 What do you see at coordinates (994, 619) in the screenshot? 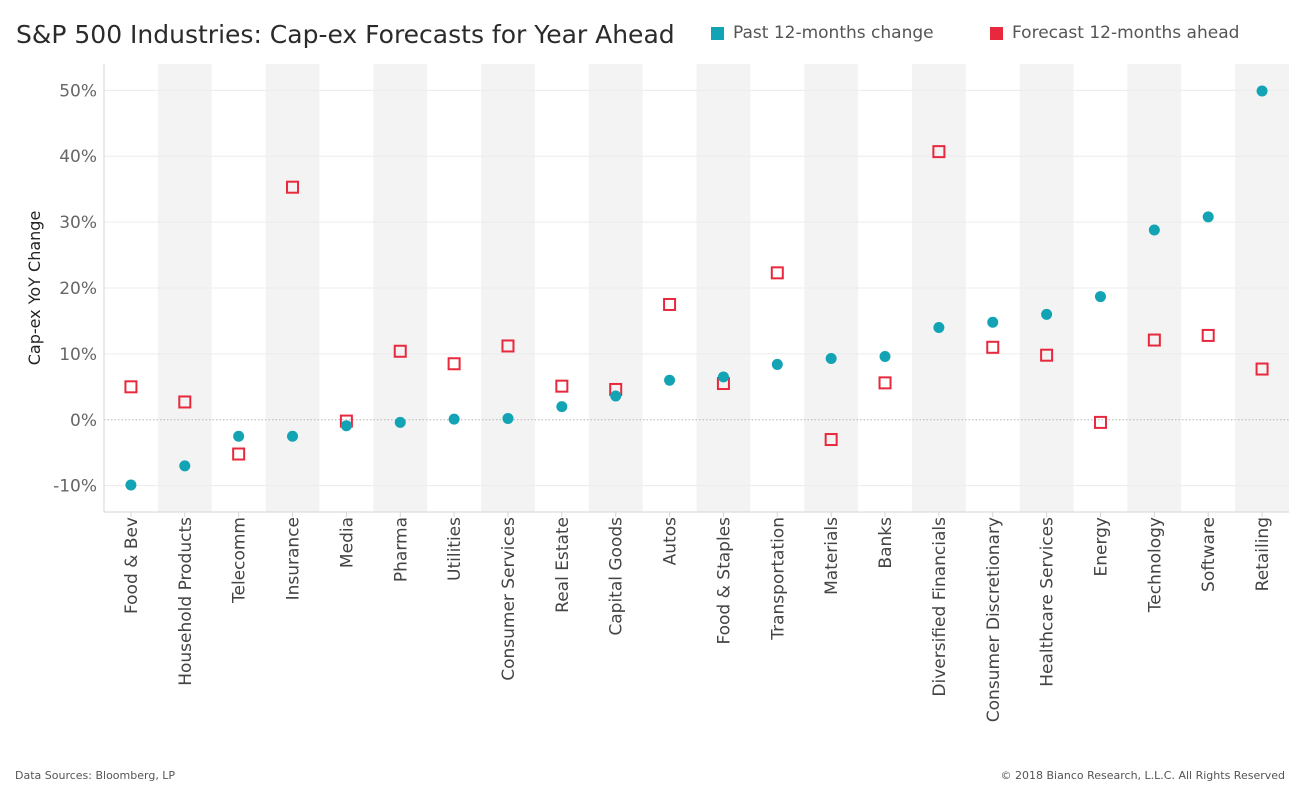
I see `x-tick-label: Consumer Discretionary` at bounding box center [994, 619].